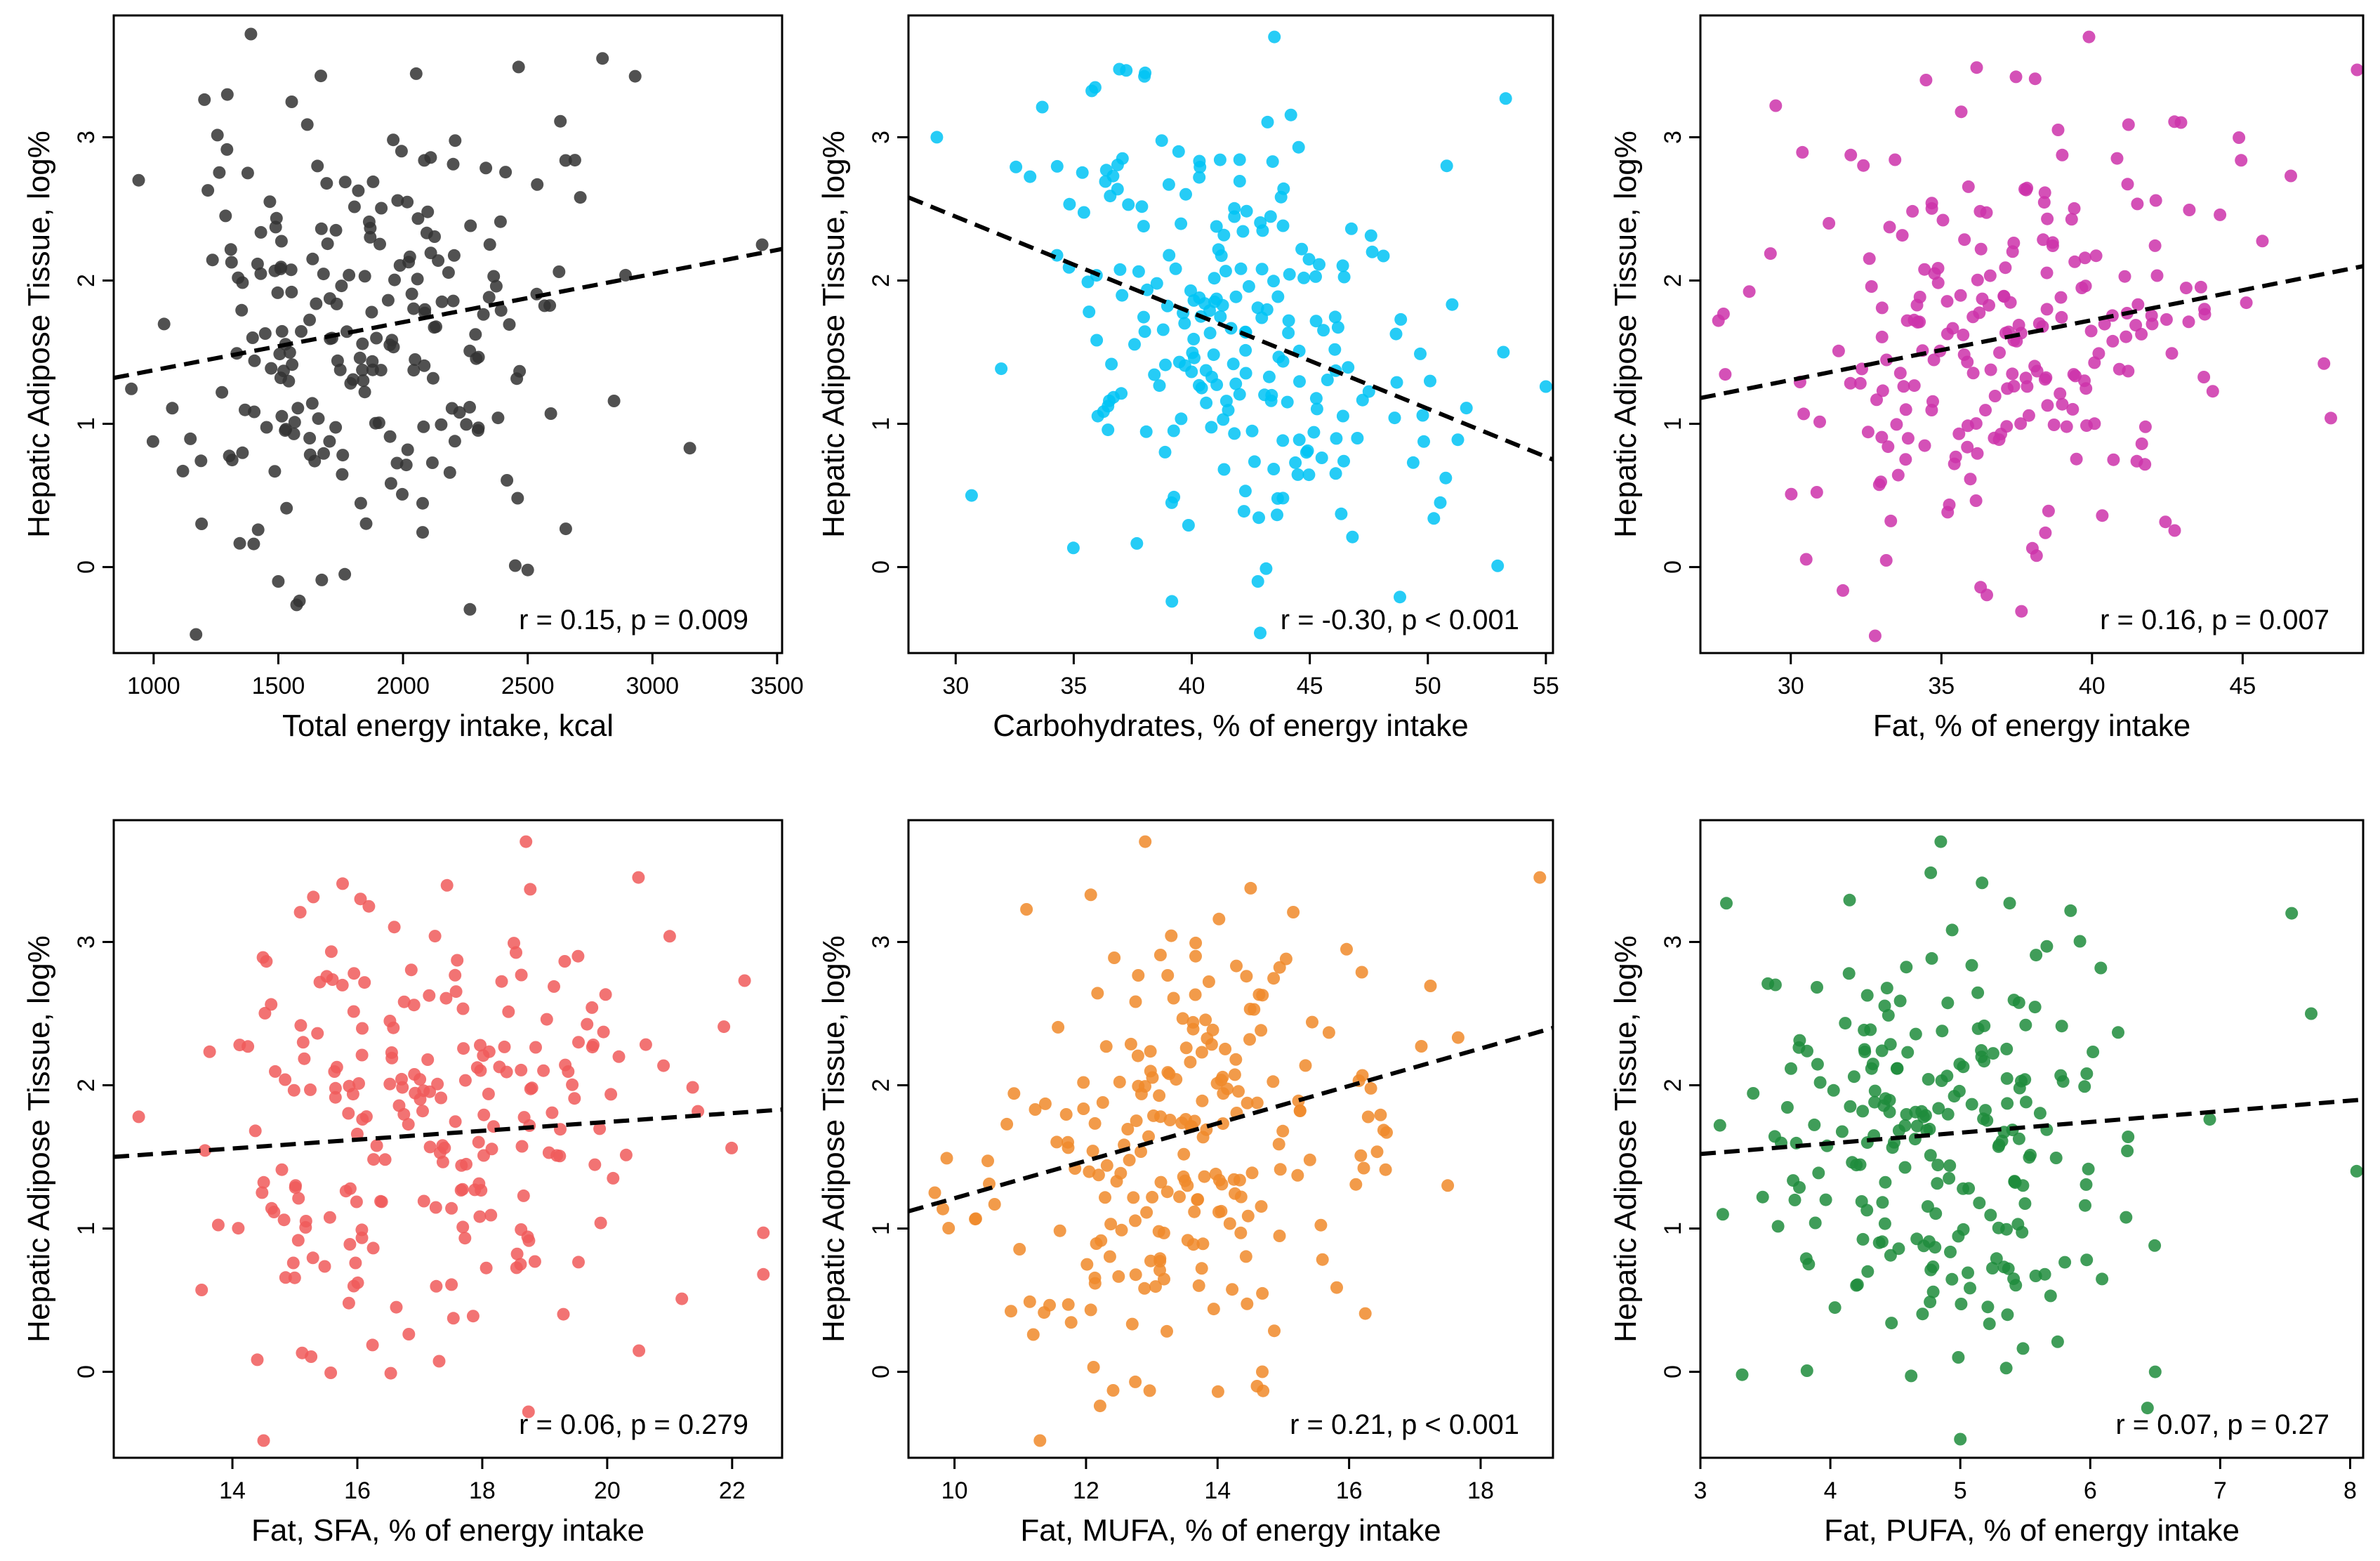  What do you see at coordinates (777, 686) in the screenshot?
I see `x-tick-label: 3500` at bounding box center [777, 686].